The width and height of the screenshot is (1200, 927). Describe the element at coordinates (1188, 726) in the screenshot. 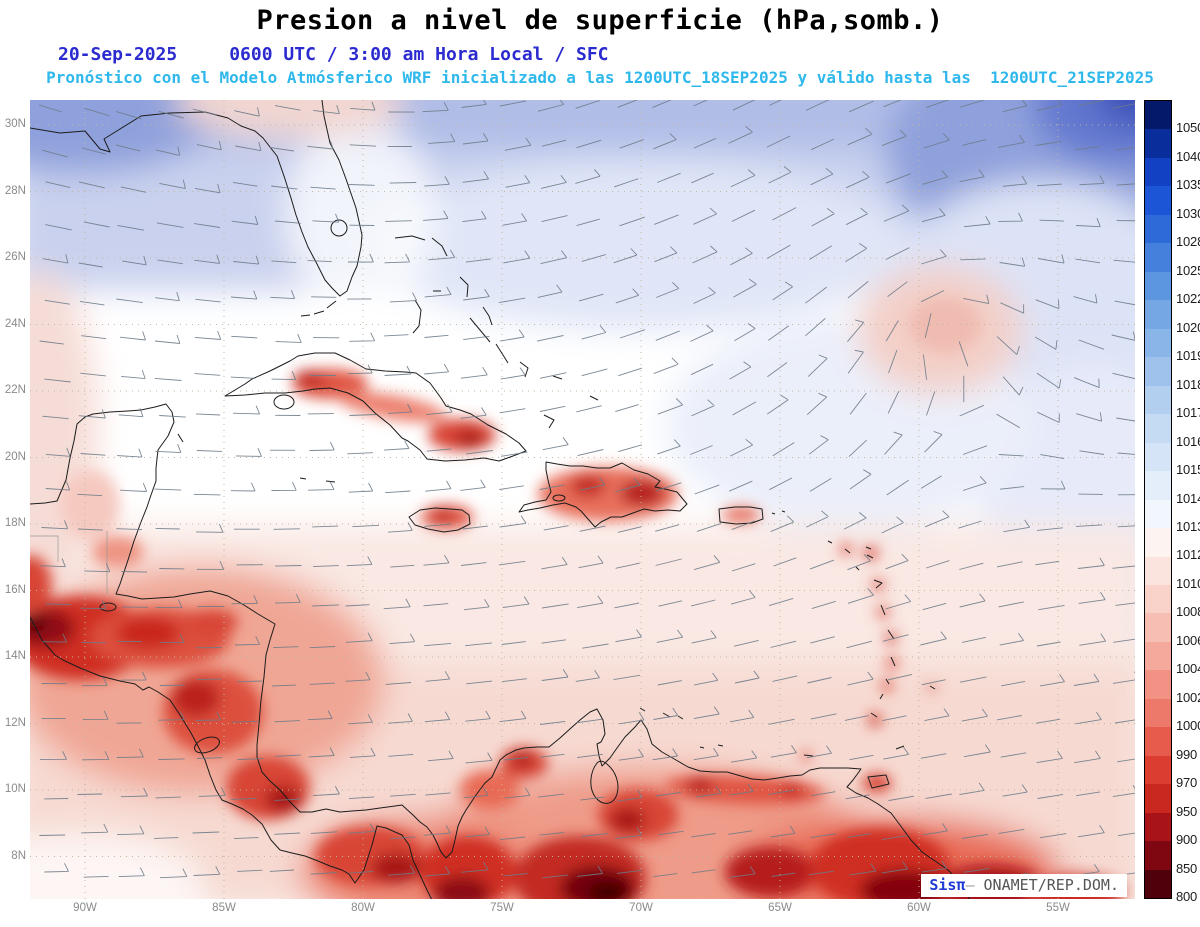

I see `colorbar-value: 1000` at that location.